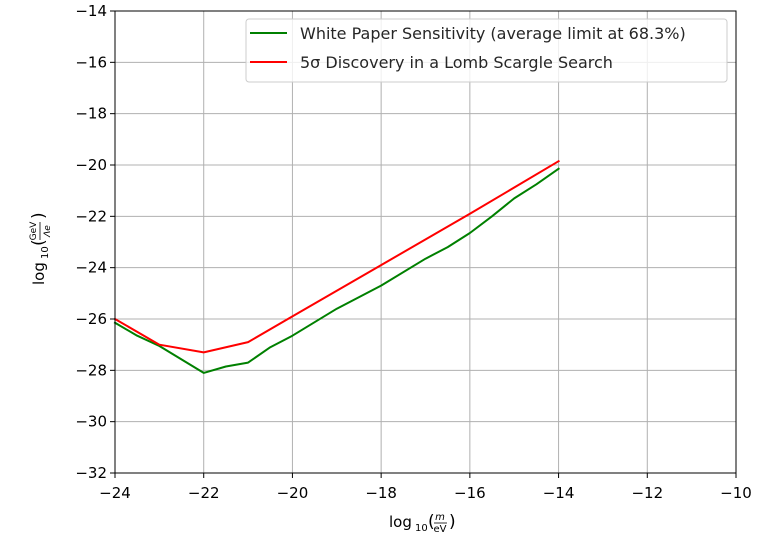 The image size is (768, 544). Describe the element at coordinates (736, 493) in the screenshot. I see `x-tick-label: −10` at that location.